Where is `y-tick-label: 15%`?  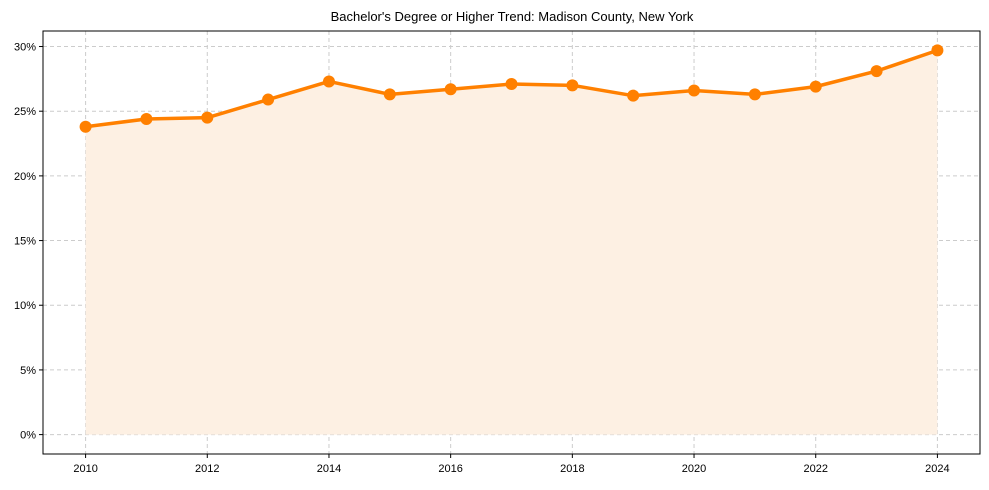
y-tick-label: 15% is located at coordinates (25, 242).